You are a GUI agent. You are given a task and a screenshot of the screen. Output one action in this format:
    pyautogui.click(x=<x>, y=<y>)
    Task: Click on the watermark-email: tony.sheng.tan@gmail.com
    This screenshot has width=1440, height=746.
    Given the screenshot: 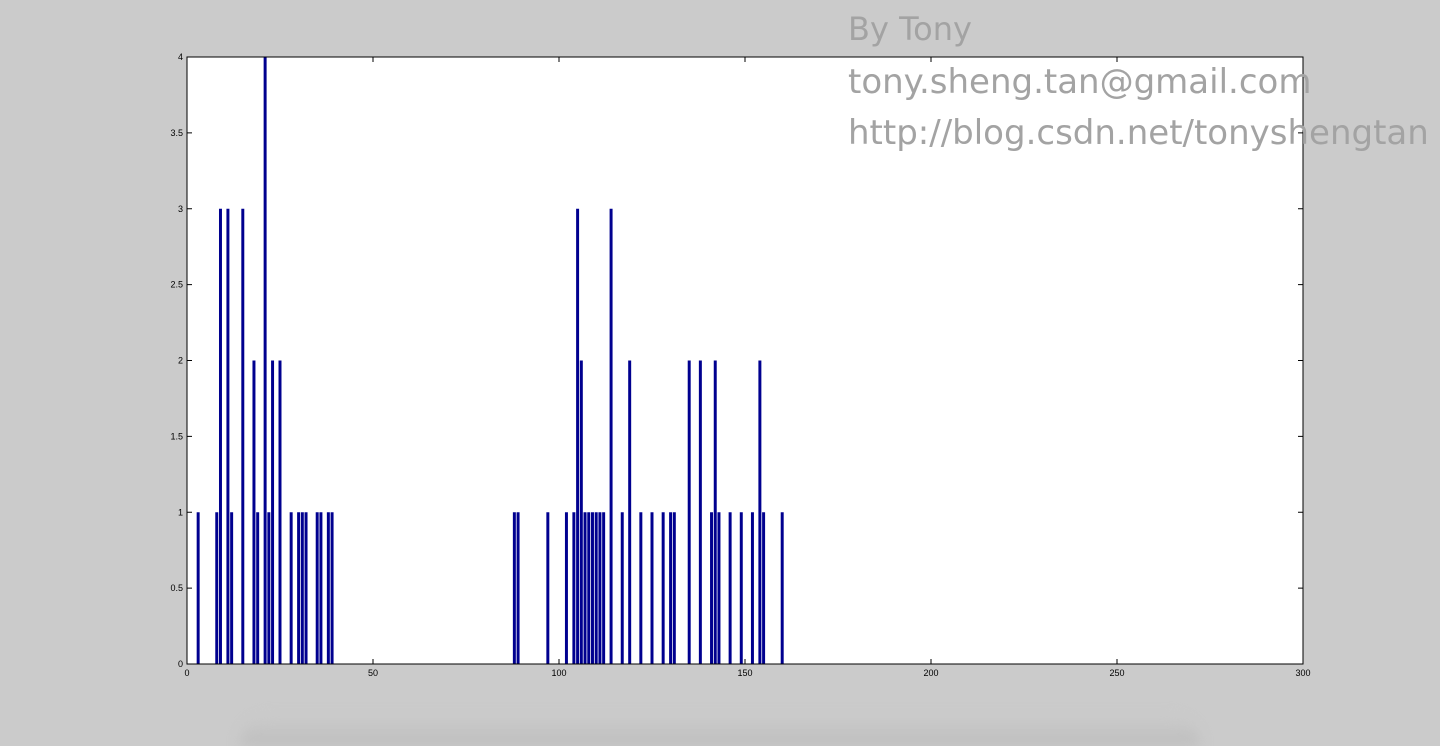 What is the action you would take?
    pyautogui.click(x=1080, y=82)
    